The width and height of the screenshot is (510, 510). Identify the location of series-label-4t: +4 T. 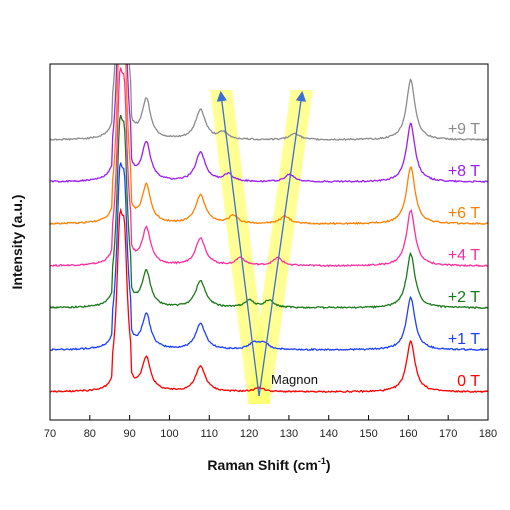
(464, 255).